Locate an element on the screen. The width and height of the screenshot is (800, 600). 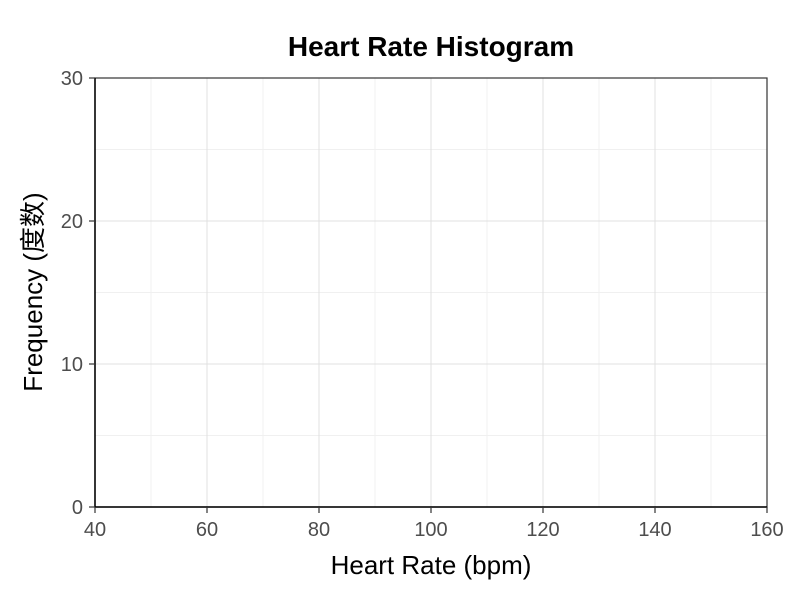
y-tick-label: 20 is located at coordinates (72, 222).